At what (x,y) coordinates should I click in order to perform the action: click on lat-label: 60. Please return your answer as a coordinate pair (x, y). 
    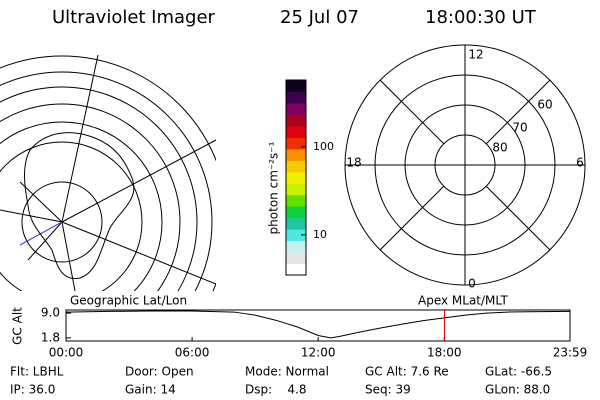
    Looking at the image, I should click on (544, 105).